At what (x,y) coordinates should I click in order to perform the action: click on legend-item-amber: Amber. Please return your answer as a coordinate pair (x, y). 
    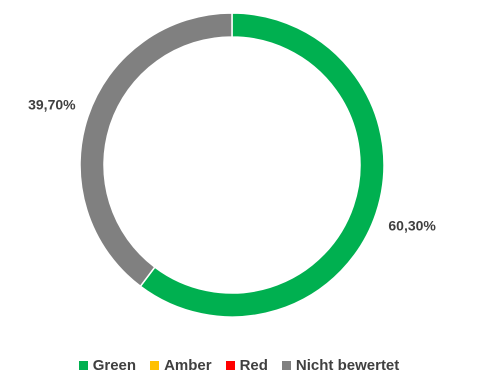
    Looking at the image, I should click on (181, 365).